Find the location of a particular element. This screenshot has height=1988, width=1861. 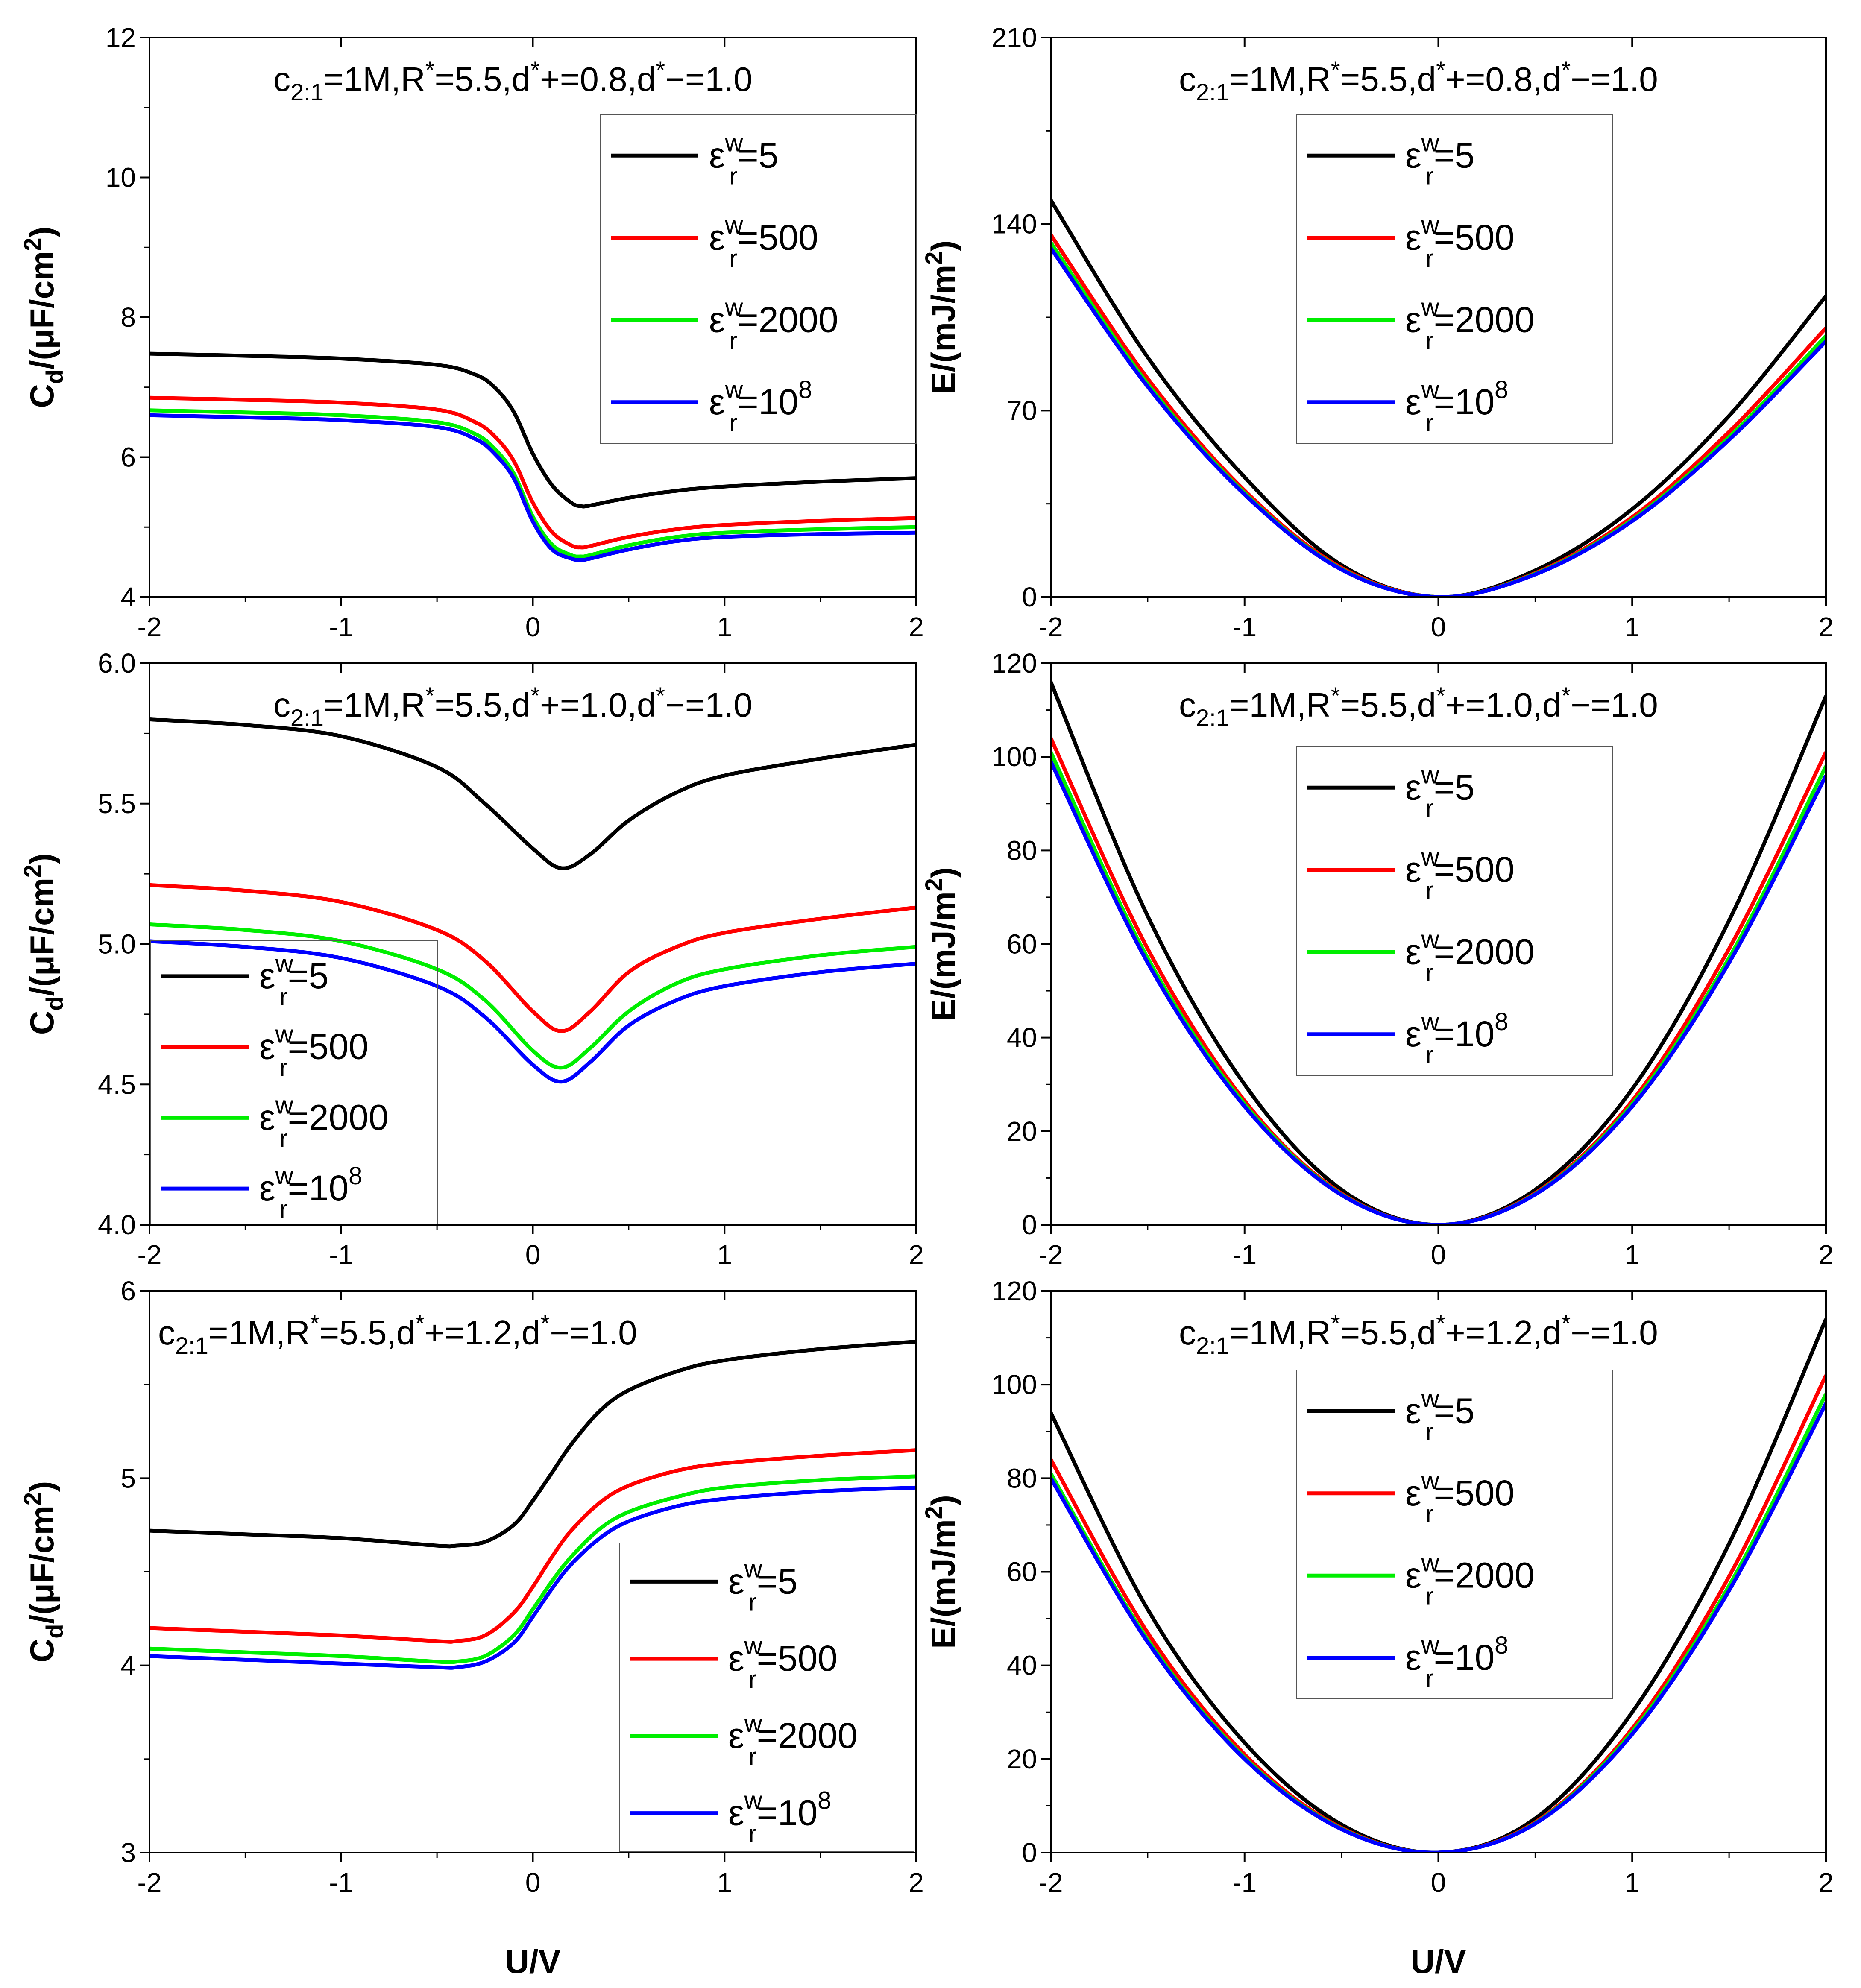

y-tick-label: 5 is located at coordinates (128, 1478).